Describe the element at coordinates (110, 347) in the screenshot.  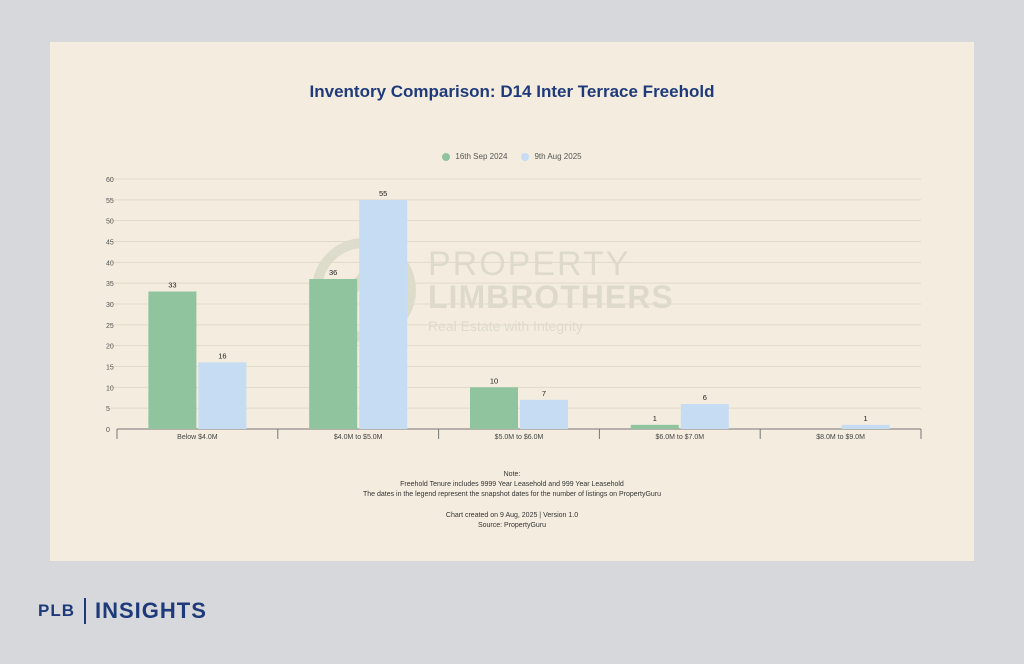
I see `y-tick-label: 20` at that location.